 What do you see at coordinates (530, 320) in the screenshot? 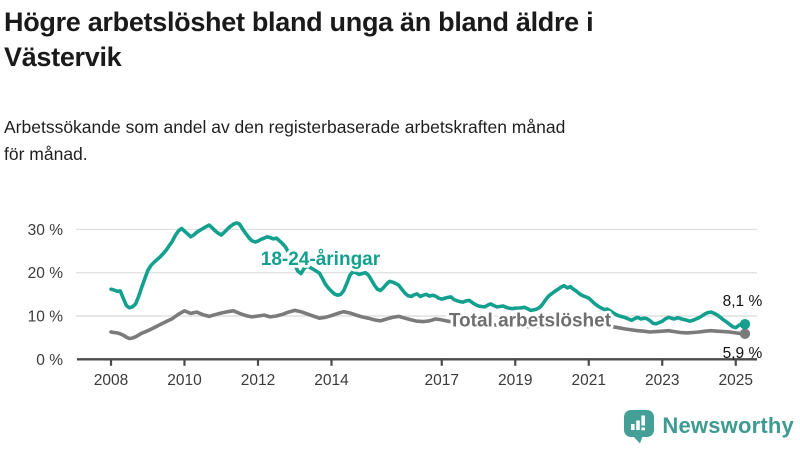
I see `series-label: Total arbetslöshet` at bounding box center [530, 320].